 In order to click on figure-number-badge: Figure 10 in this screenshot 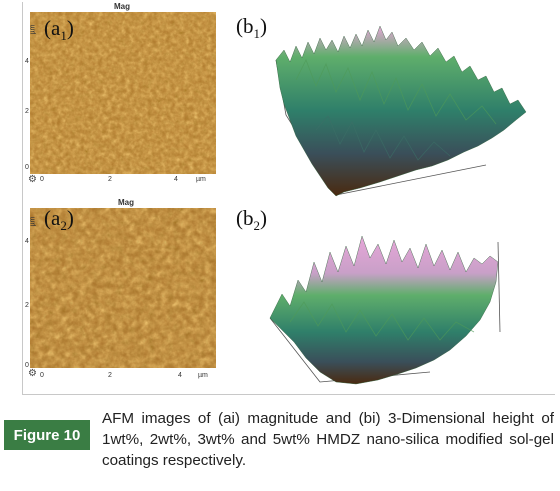, I will do `click(47, 435)`.